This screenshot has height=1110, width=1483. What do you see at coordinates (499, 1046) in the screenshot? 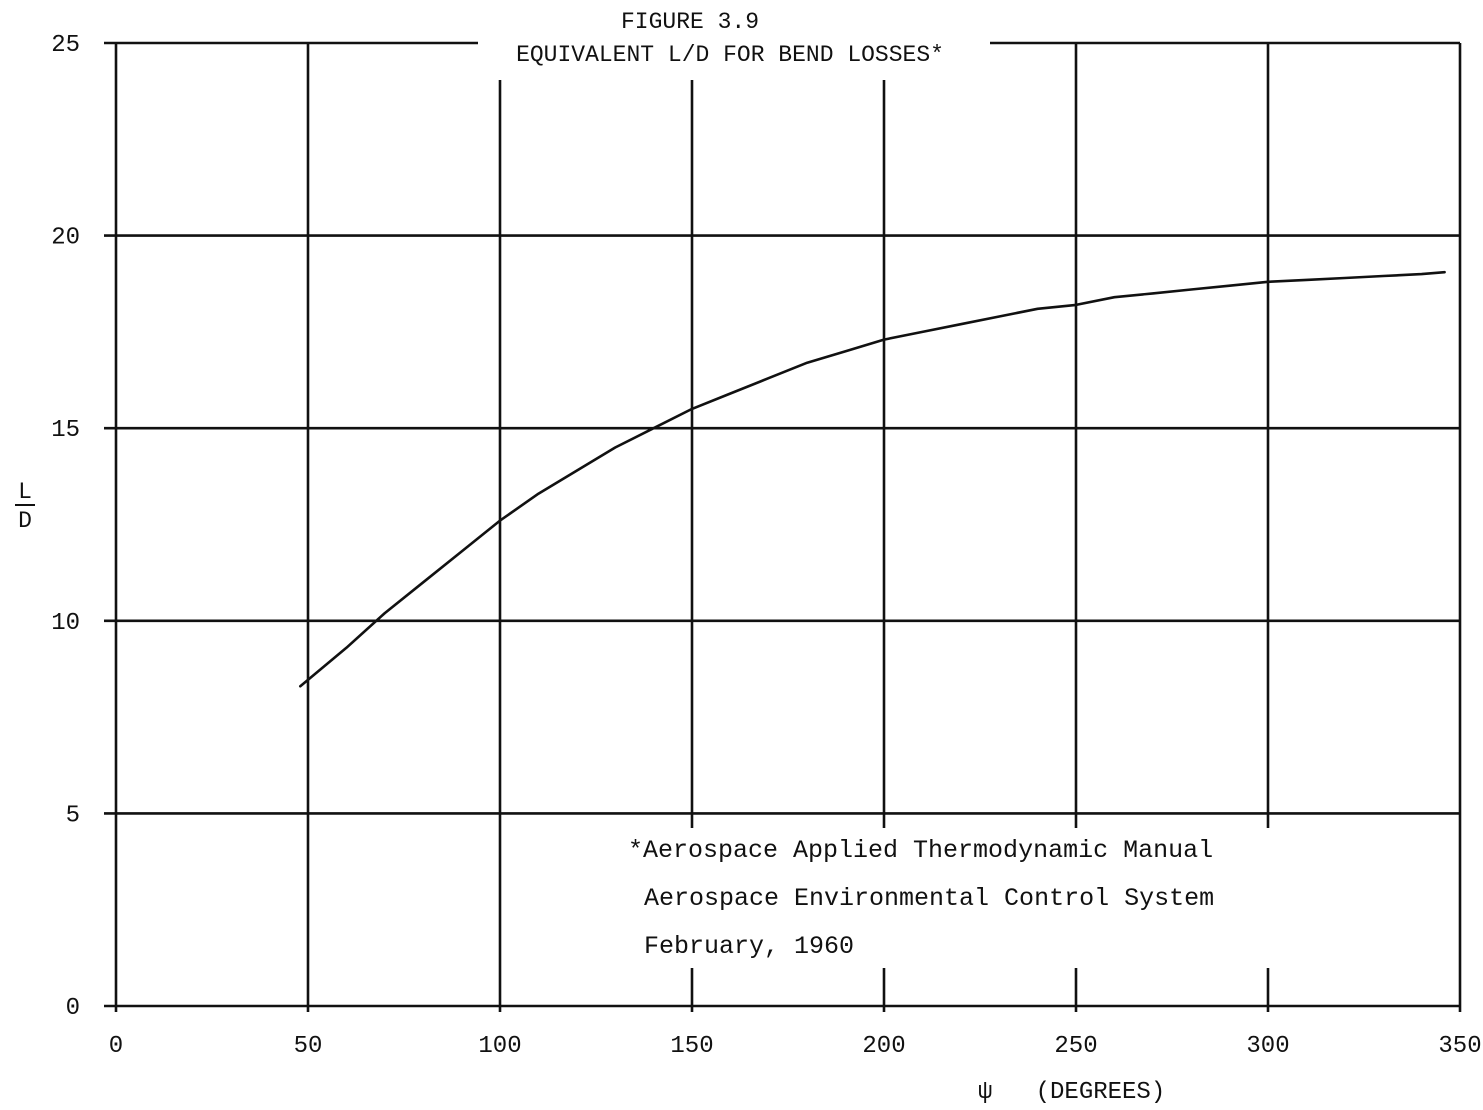
I see `x-tick-label-2: 100` at bounding box center [499, 1046].